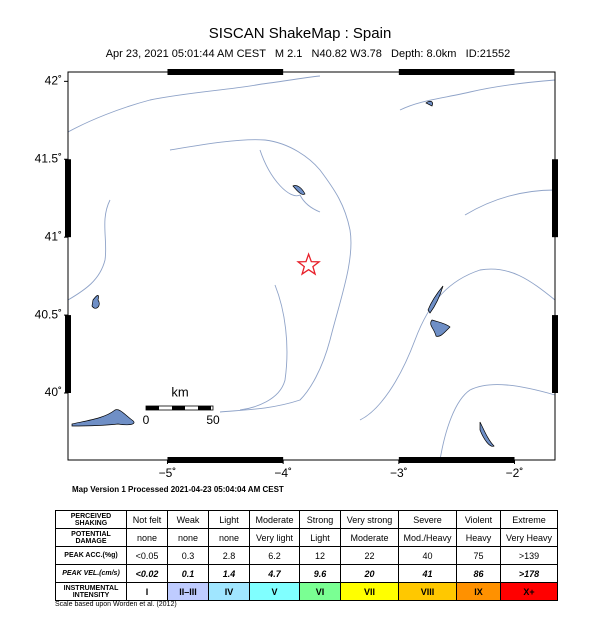  Describe the element at coordinates (188, 573) in the screenshot. I see `legend-cell: 0.1` at that location.